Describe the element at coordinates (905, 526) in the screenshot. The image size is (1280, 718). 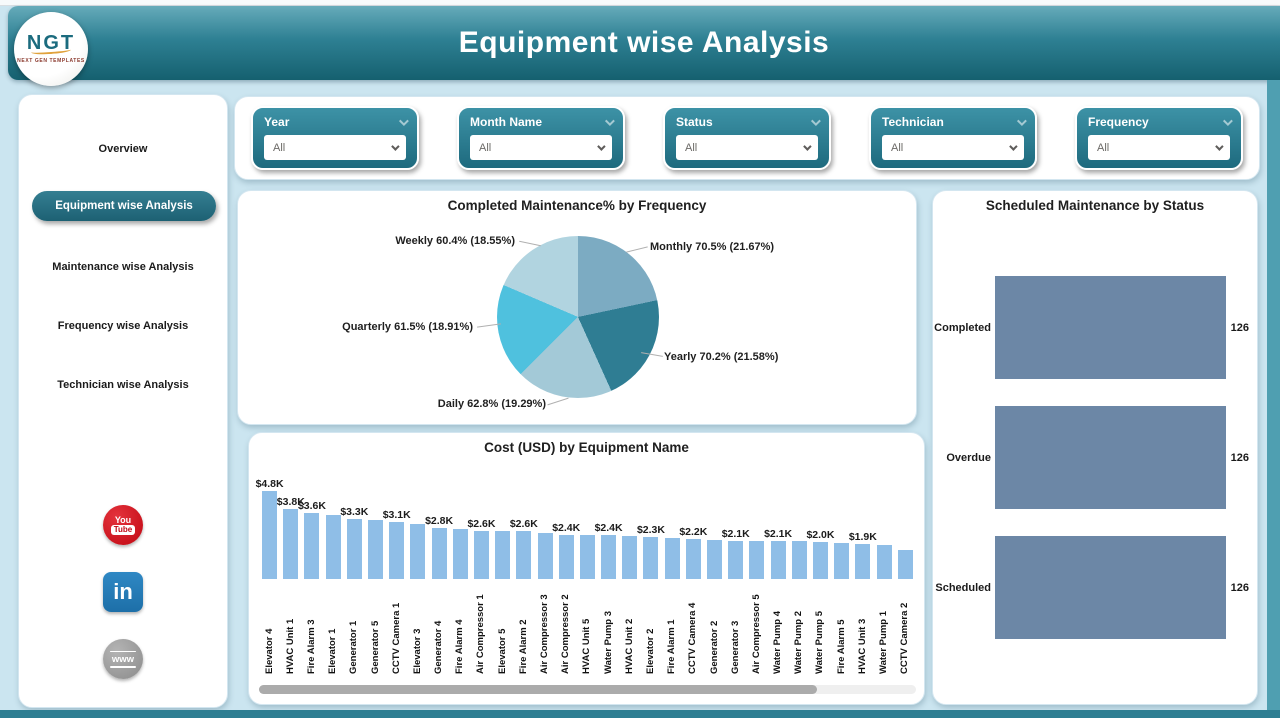
I see `bar-stack` at that location.